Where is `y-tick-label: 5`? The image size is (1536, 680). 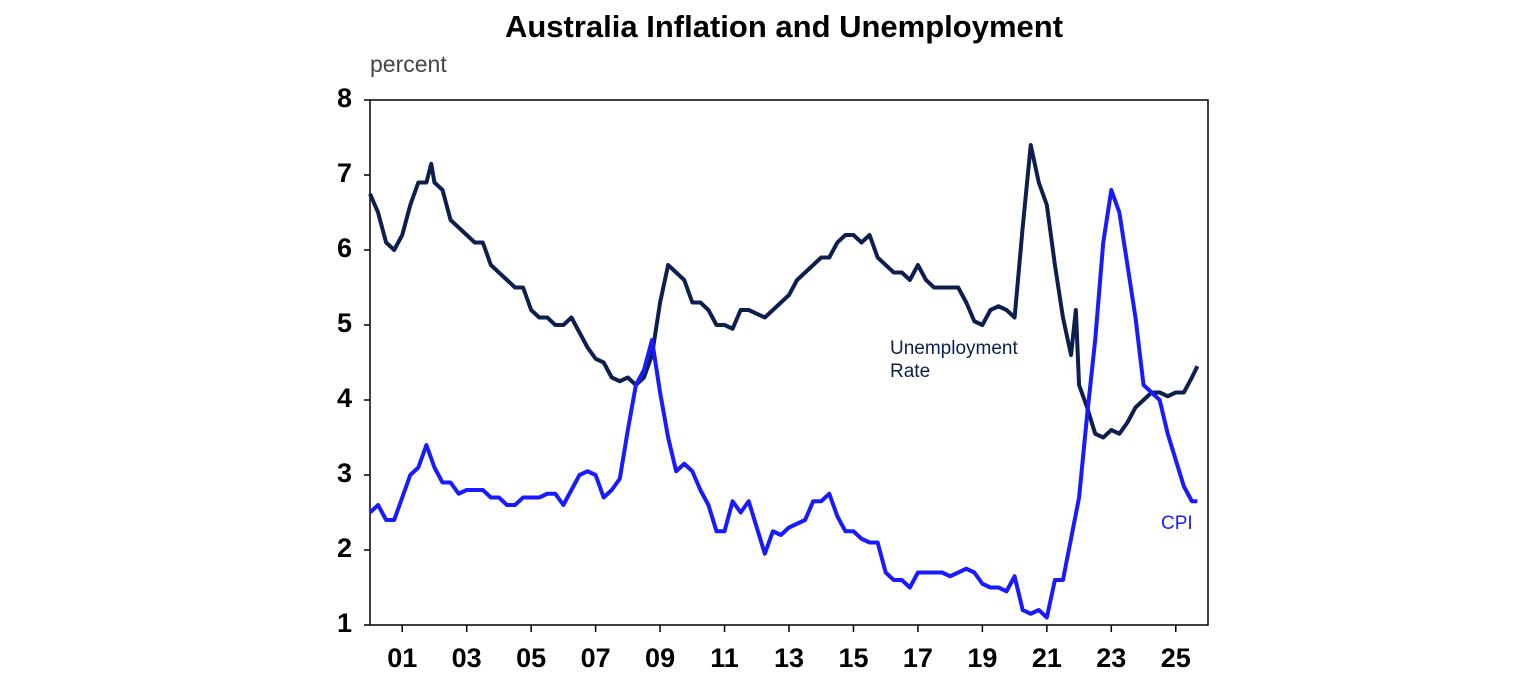 y-tick-label: 5 is located at coordinates (344, 323).